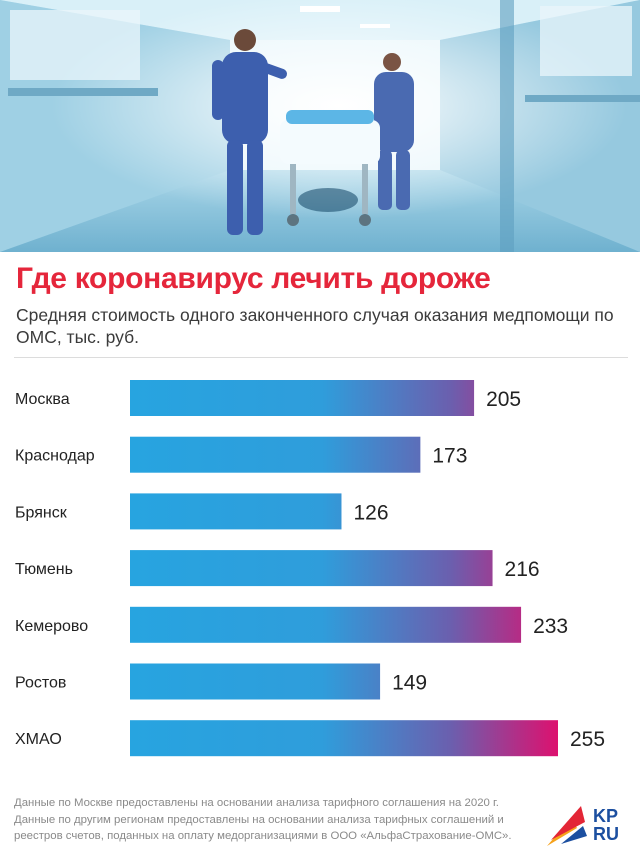  What do you see at coordinates (605, 816) in the screenshot?
I see `logo-text-kp: KP` at bounding box center [605, 816].